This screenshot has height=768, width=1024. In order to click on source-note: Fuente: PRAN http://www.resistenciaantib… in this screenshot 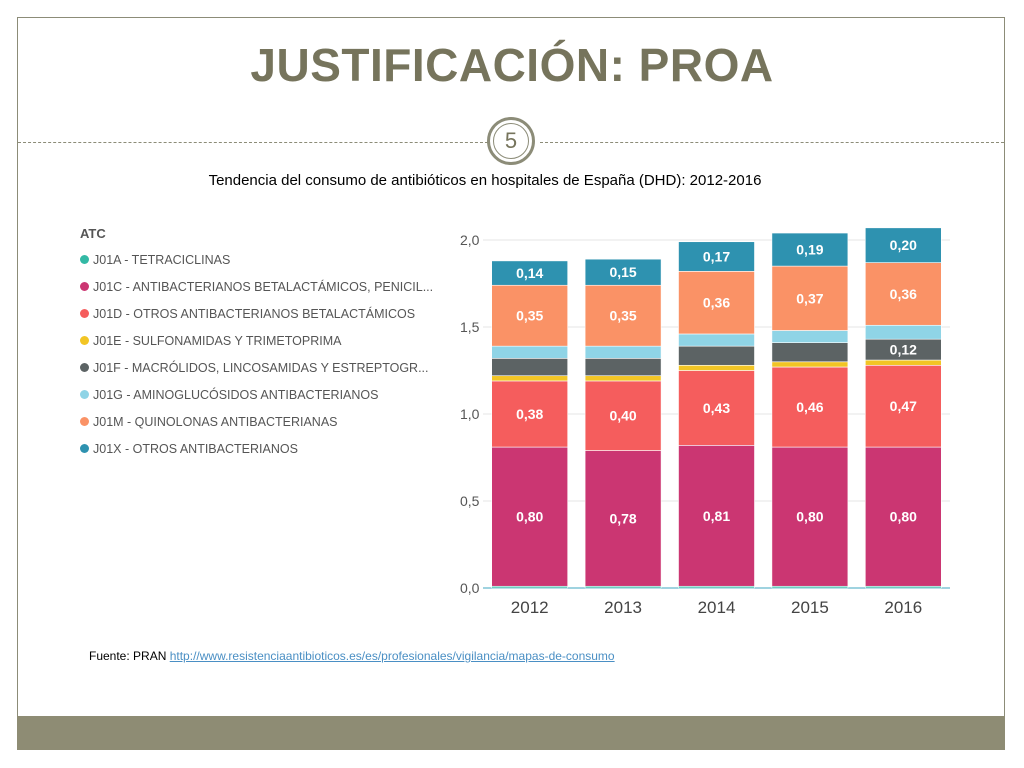, I will do `click(352, 656)`.